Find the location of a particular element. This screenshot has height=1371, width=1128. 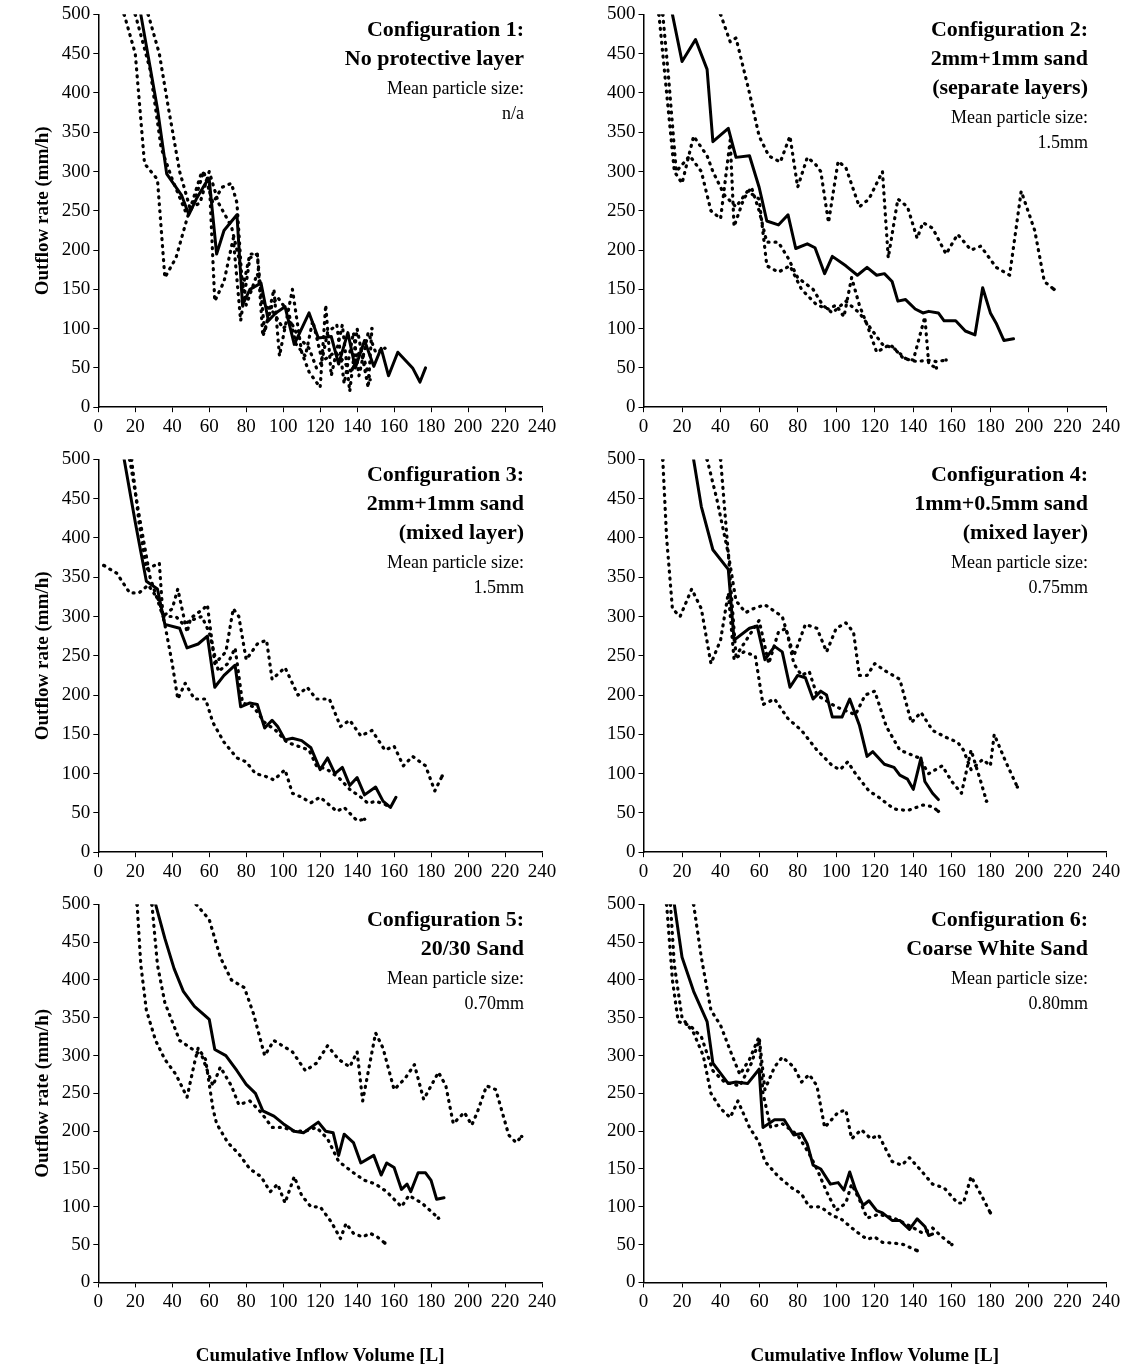

chart-title: Configuration 3: is located at coordinates (444, 474).